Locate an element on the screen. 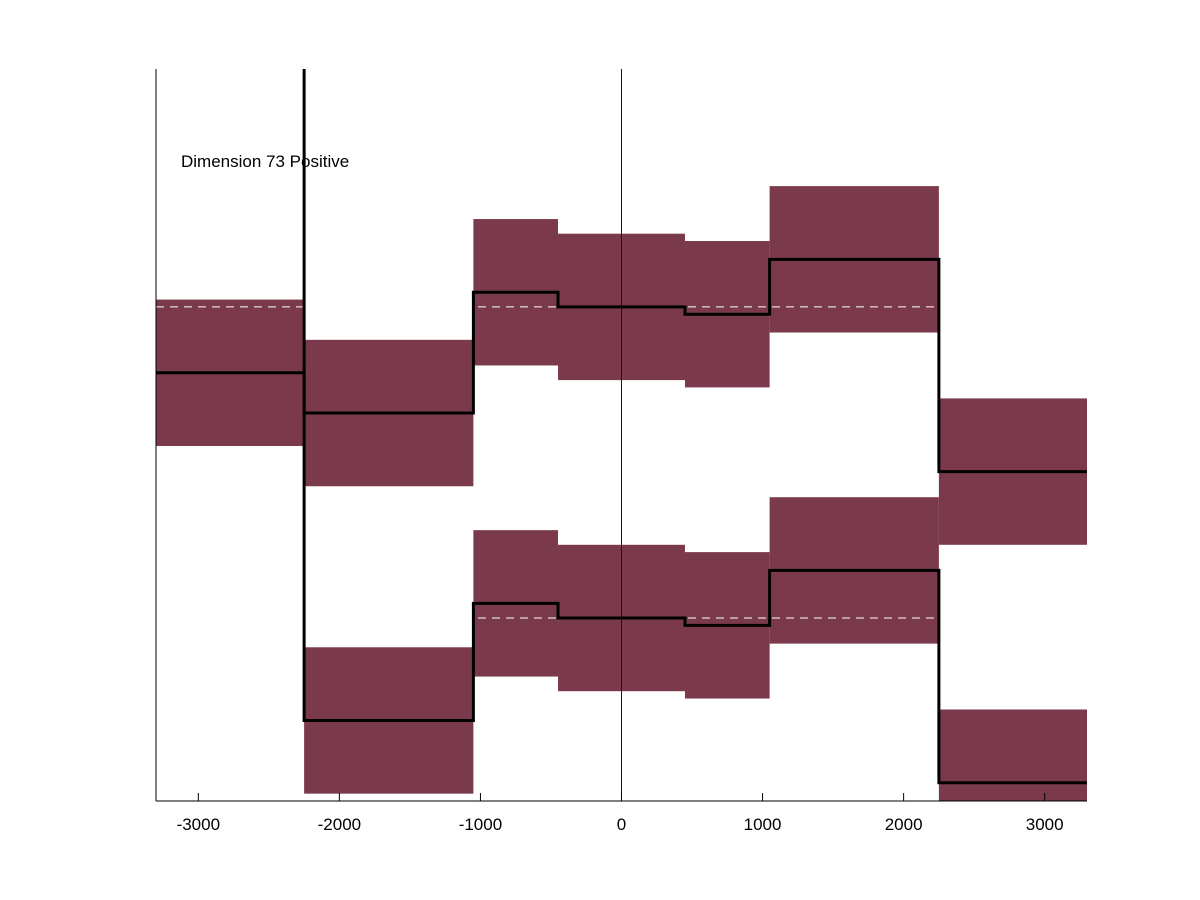 The image size is (1200, 900). x-tick-label-2: -1000 is located at coordinates (480, 824).